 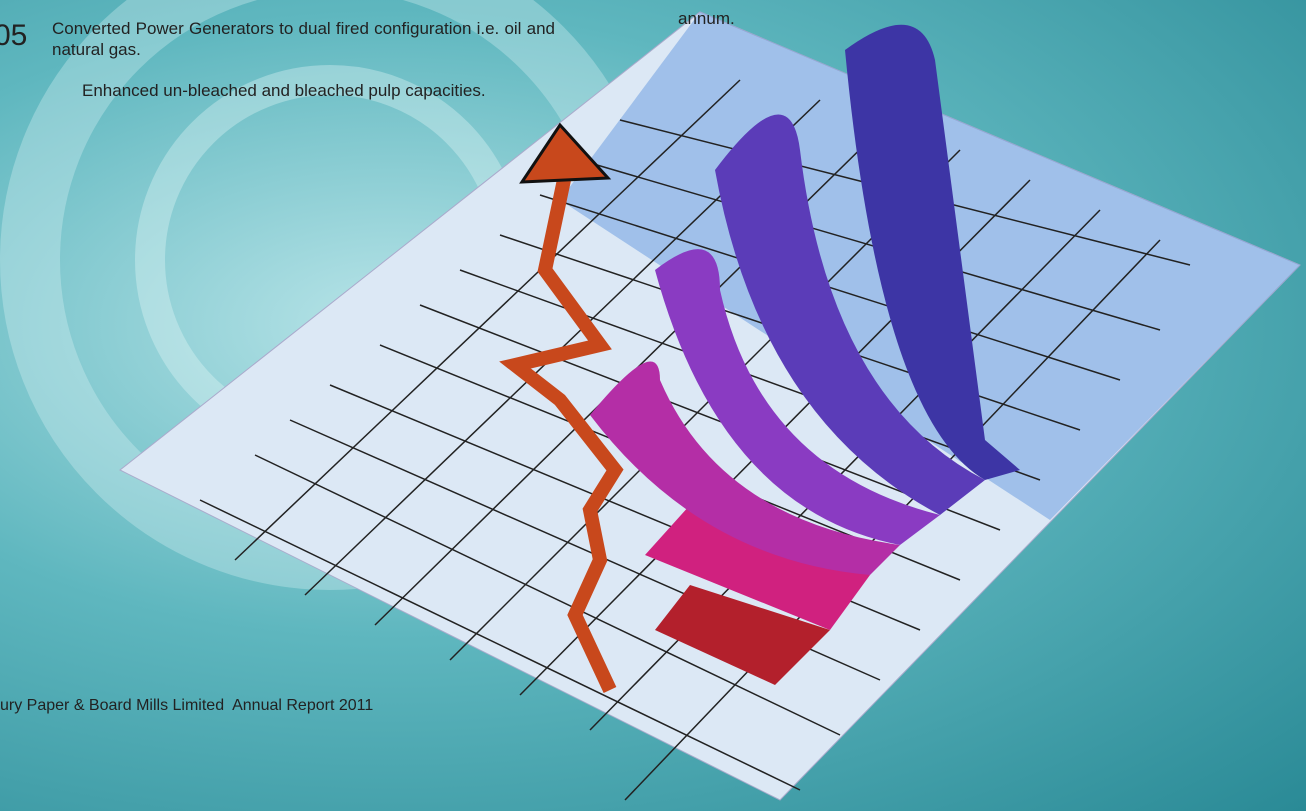 I want to click on bar-2003, so click(x=797, y=397).